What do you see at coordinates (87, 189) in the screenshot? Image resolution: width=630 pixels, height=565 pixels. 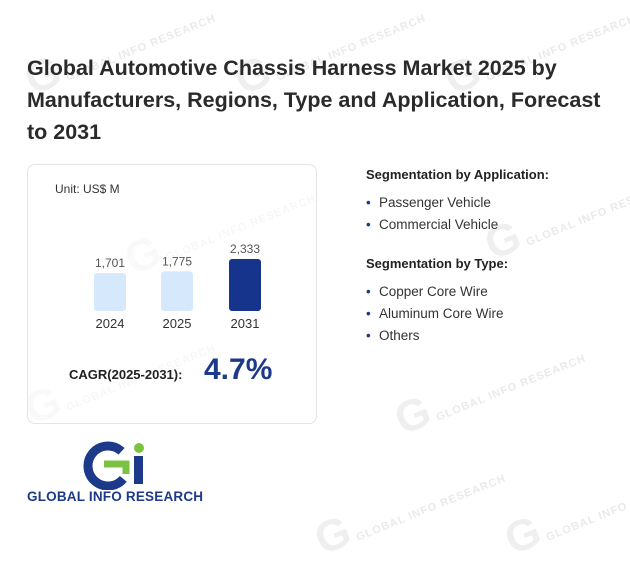 I see `unit-label: Unit: US$ M` at bounding box center [87, 189].